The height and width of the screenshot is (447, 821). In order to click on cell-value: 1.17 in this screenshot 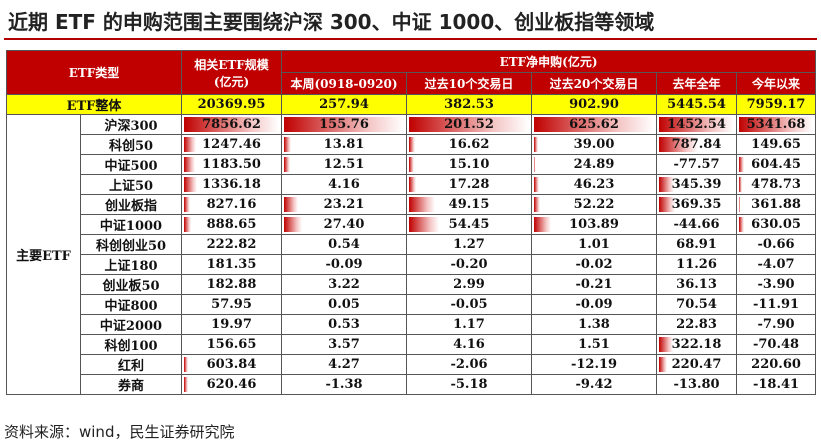, I will do `click(469, 324)`.